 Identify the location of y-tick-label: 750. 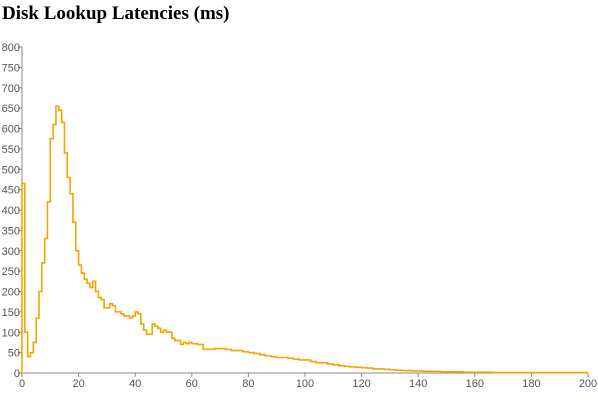
(11, 68).